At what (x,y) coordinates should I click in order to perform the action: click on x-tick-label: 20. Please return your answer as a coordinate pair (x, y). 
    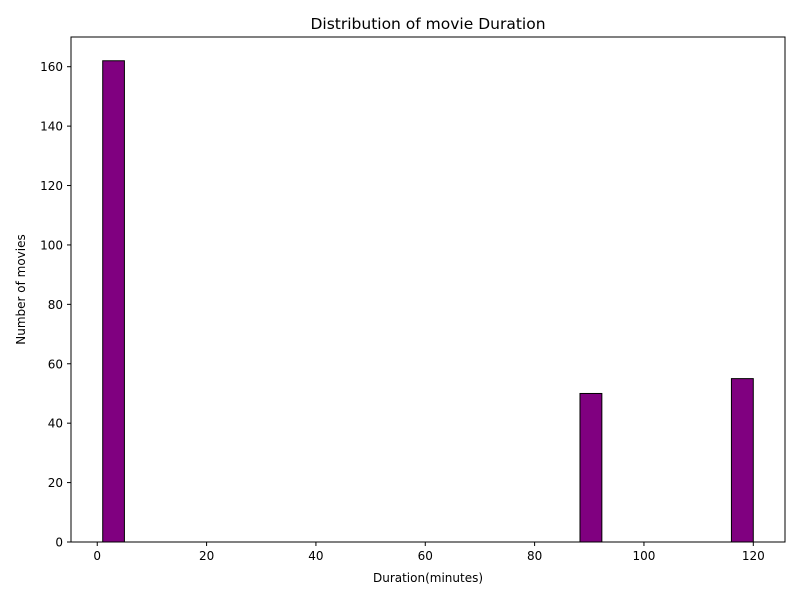
    Looking at the image, I should click on (206, 556).